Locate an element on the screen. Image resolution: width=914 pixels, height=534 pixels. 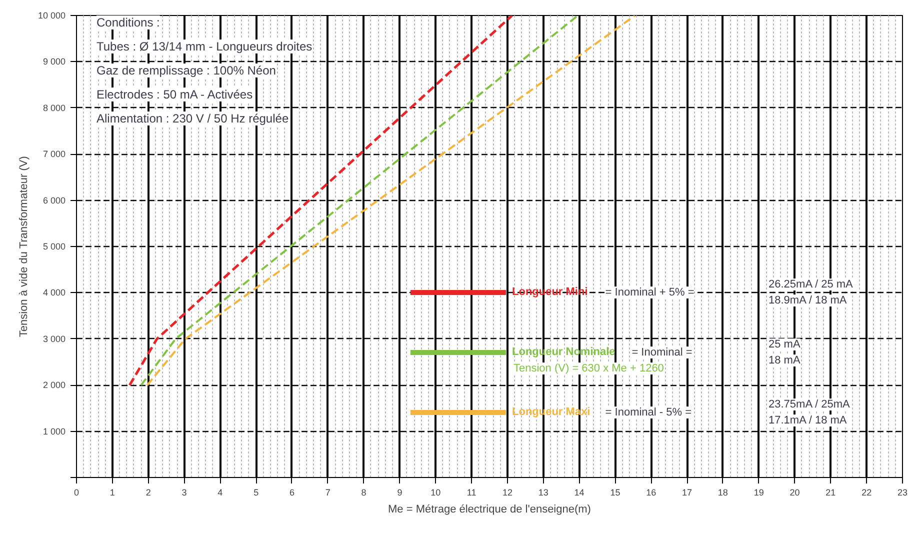
annotation: 17.1mA / 18 mA is located at coordinates (808, 420).